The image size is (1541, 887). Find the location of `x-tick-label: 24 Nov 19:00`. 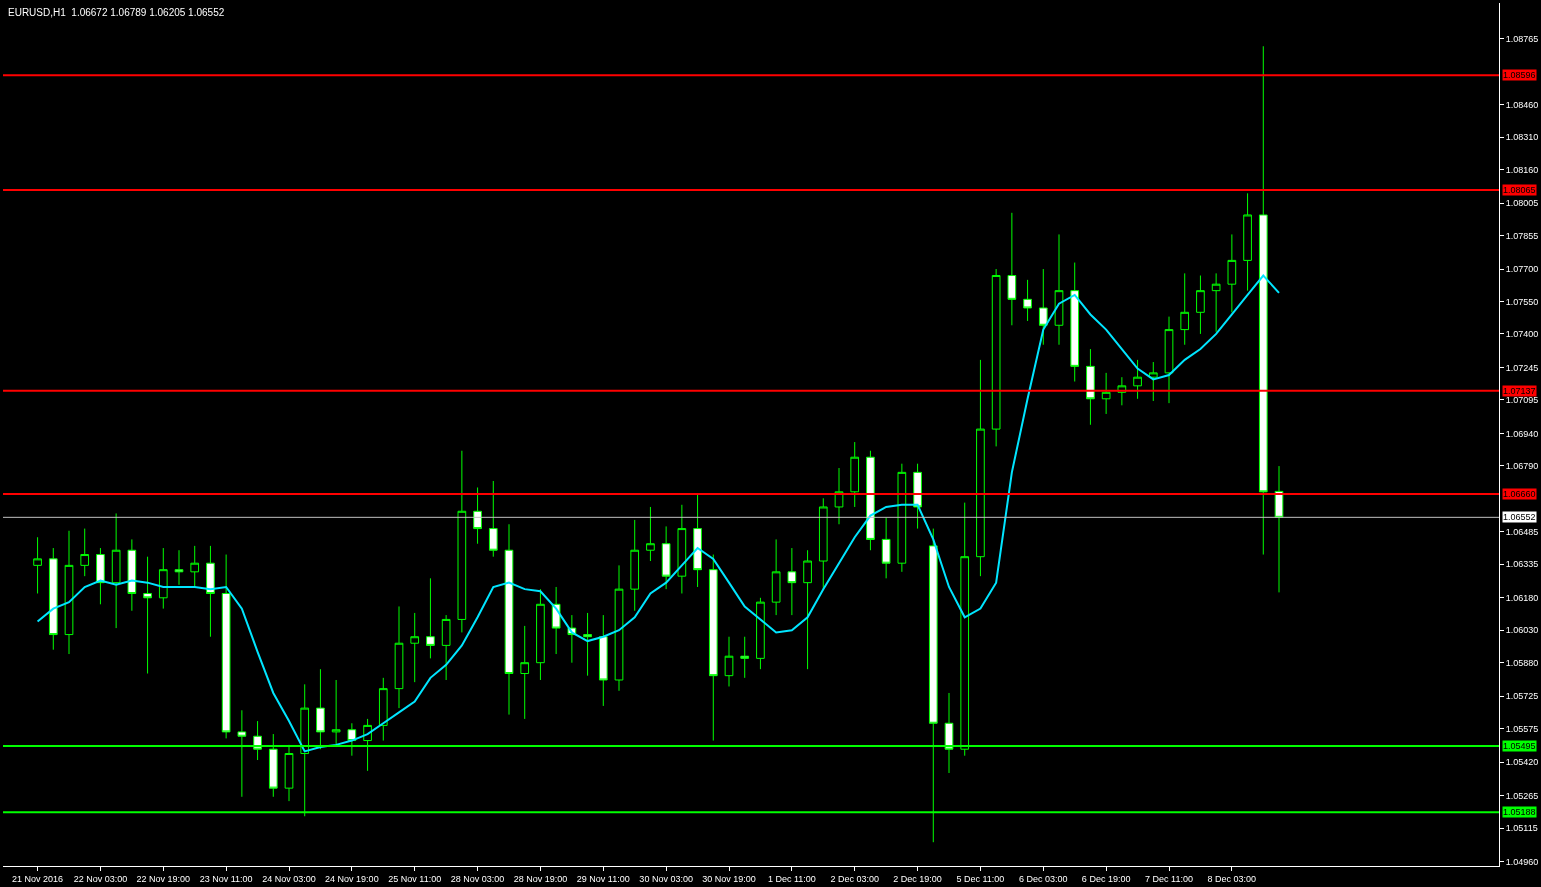

x-tick-label: 24 Nov 19:00 is located at coordinates (352, 878).